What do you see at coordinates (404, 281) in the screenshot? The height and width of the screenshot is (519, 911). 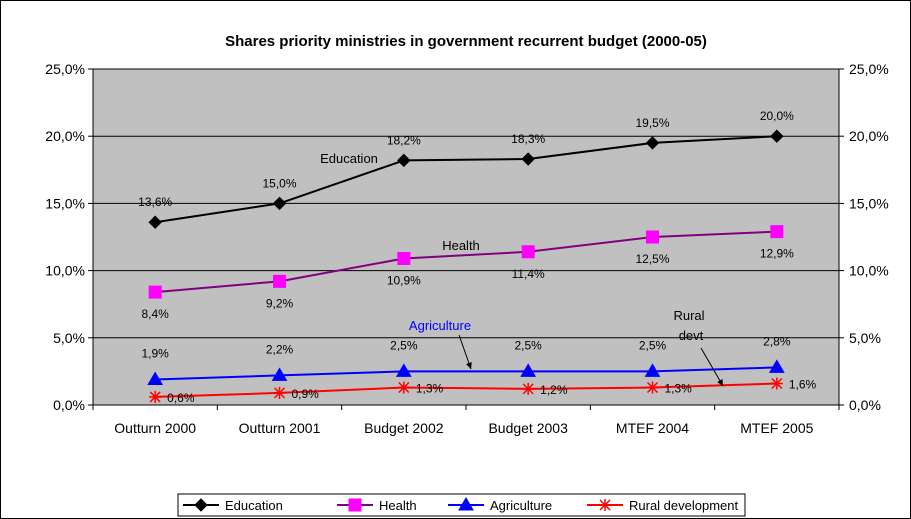 I see `data-label: 10,9%` at bounding box center [404, 281].